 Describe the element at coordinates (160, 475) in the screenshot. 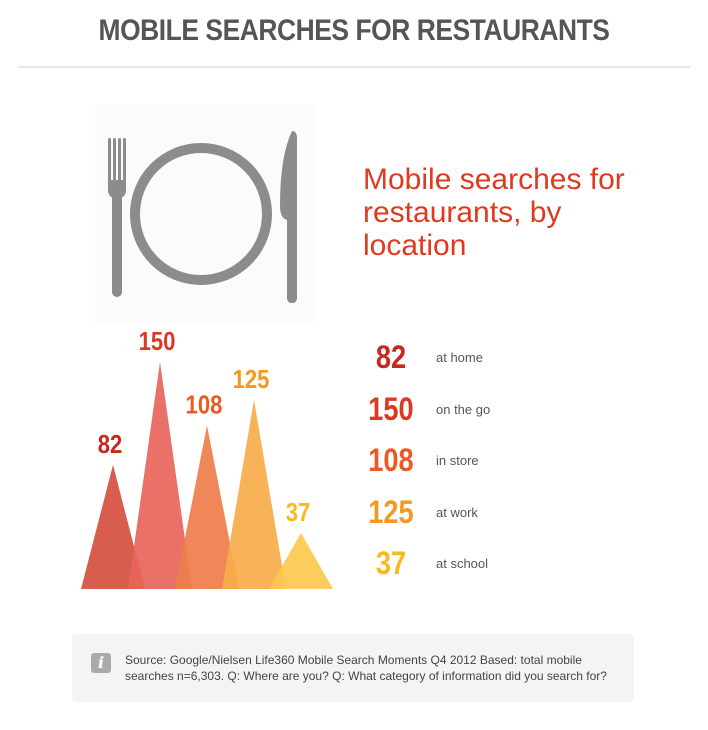

I see `triangle-on-the-go` at that location.